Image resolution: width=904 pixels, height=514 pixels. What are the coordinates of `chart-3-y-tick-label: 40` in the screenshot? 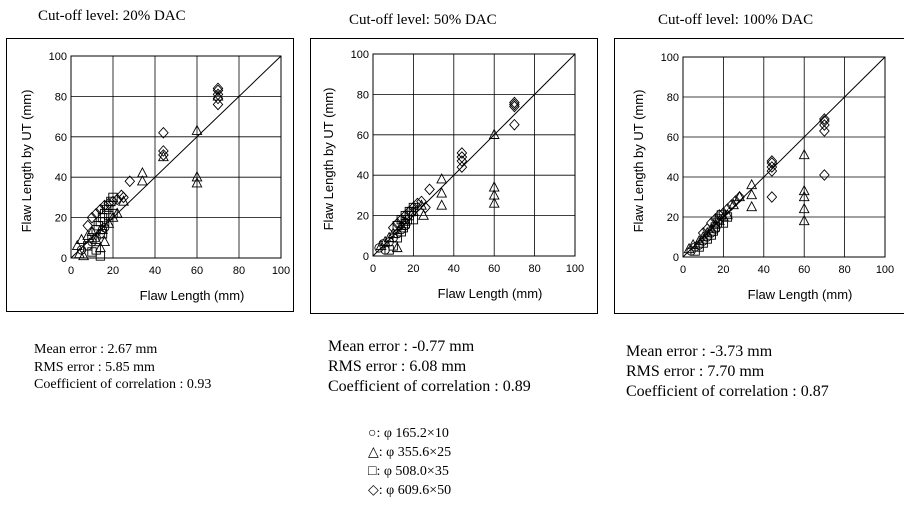 It's located at (673, 178).